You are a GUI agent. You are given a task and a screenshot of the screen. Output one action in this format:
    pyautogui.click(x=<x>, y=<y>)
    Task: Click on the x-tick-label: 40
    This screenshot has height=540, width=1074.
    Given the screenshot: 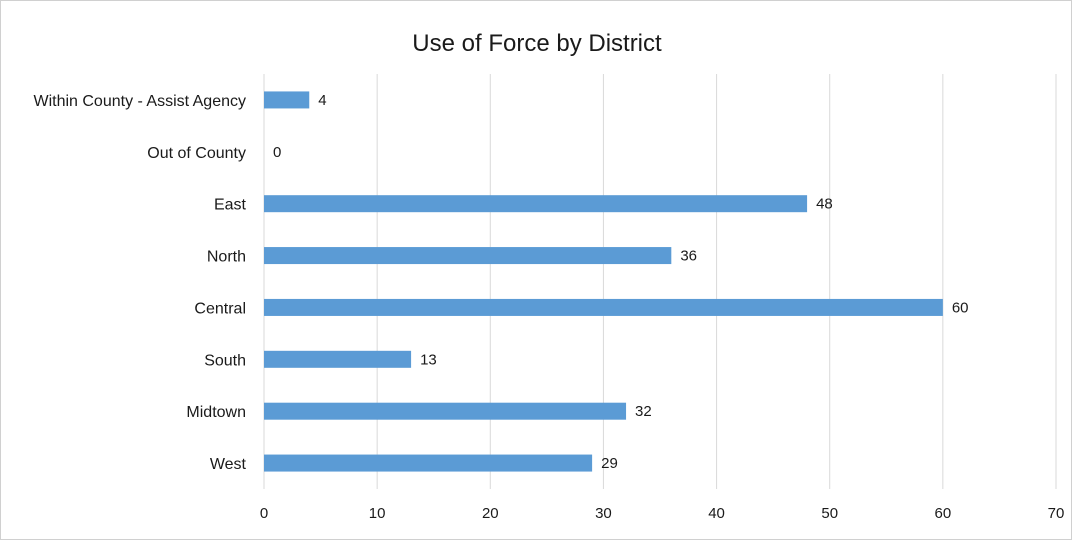 What is the action you would take?
    pyautogui.click(x=716, y=513)
    